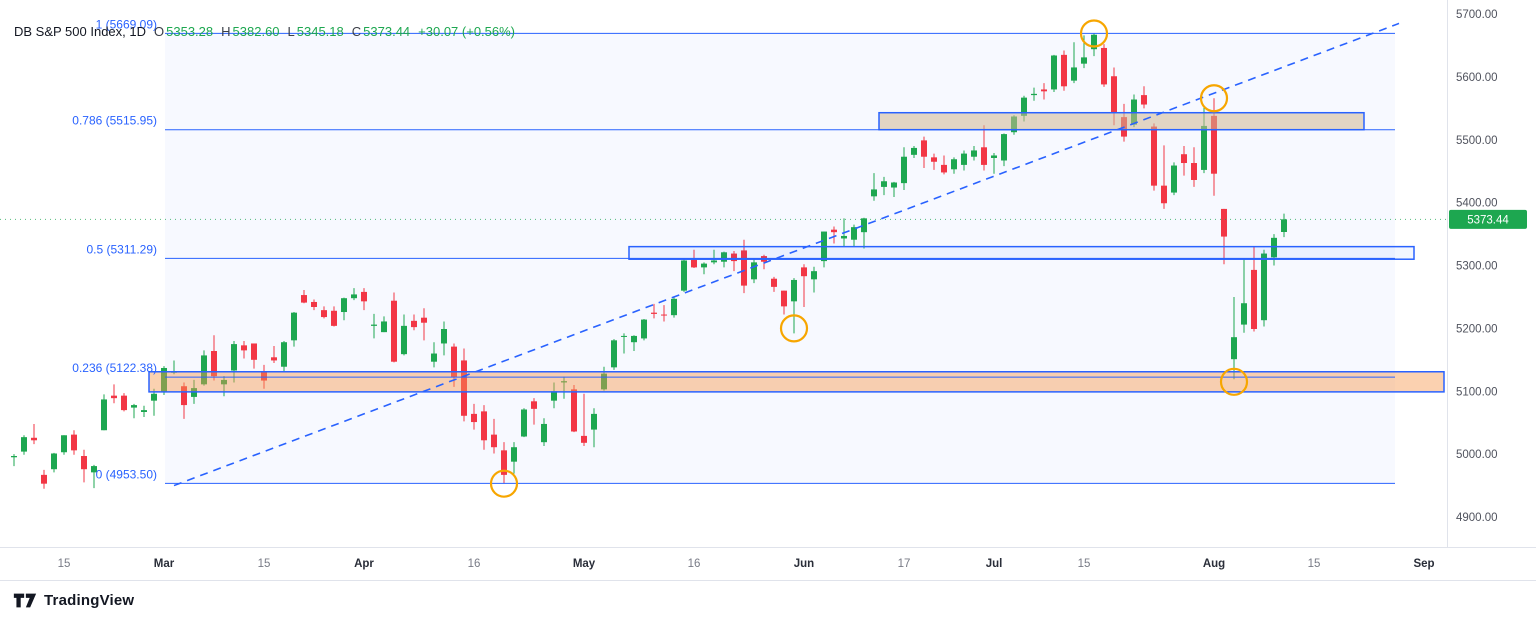  Describe the element at coordinates (89, 600) in the screenshot. I see `tradingview-brand: TradingView` at that location.